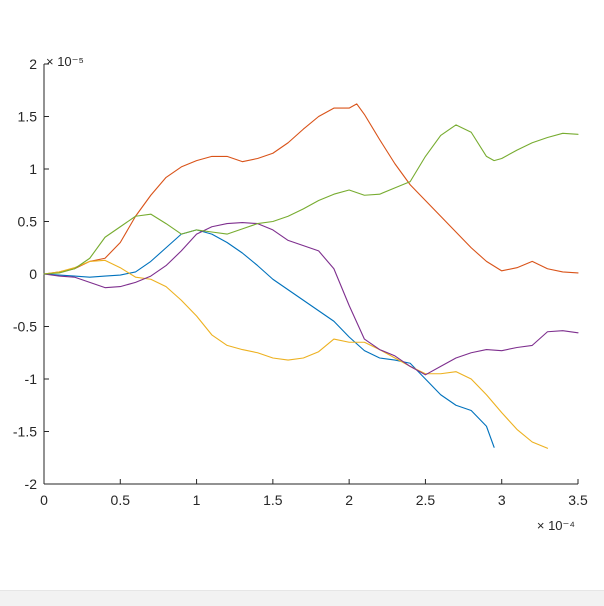 Image resolution: width=604 pixels, height=606 pixels. Describe the element at coordinates (349, 500) in the screenshot. I see `x-tick-label: 2` at that location.